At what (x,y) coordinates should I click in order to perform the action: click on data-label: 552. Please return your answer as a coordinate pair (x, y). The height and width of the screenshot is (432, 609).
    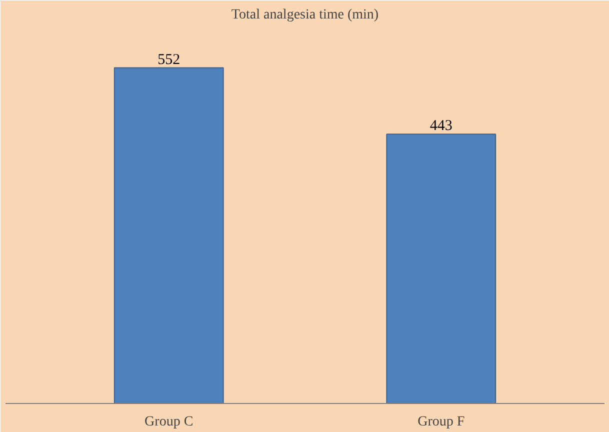
    Looking at the image, I should click on (169, 60).